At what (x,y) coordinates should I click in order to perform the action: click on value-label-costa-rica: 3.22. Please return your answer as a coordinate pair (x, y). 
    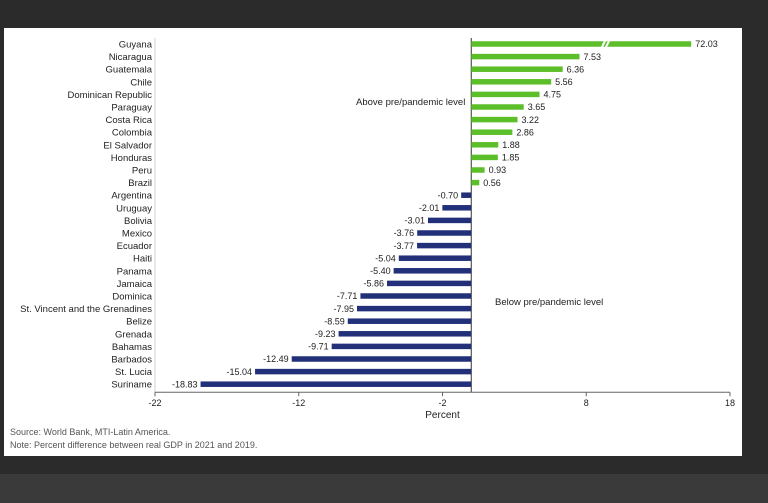
    Looking at the image, I should click on (531, 120).